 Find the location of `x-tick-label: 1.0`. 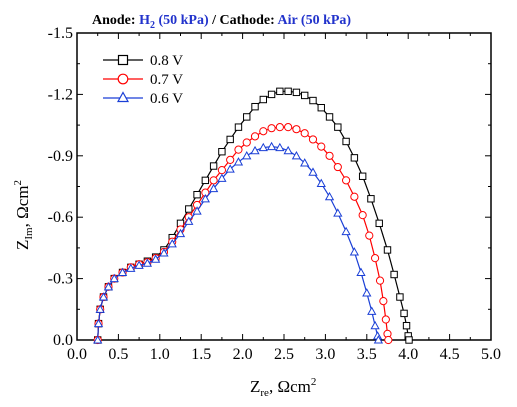

x-tick-label: 1.0 is located at coordinates (160, 354).